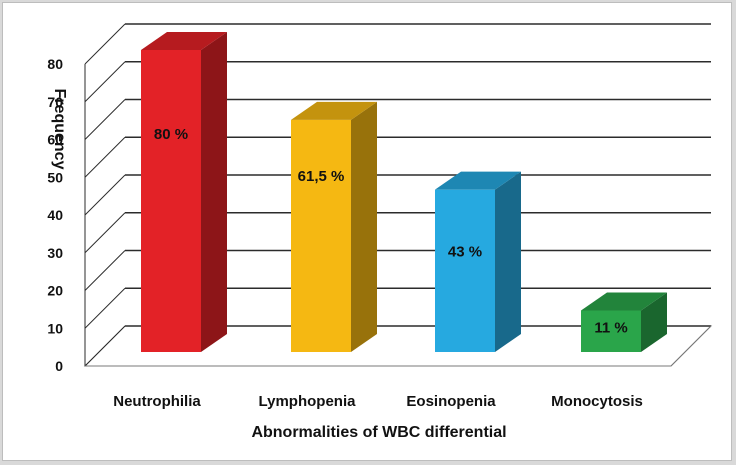 Image resolution: width=736 pixels, height=465 pixels. What do you see at coordinates (610, 327) in the screenshot?
I see `data-label: 11 %` at bounding box center [610, 327].